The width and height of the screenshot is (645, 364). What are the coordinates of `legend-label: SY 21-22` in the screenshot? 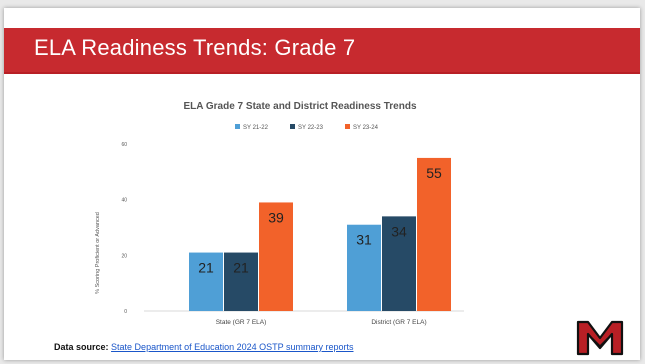 It's located at (256, 128).